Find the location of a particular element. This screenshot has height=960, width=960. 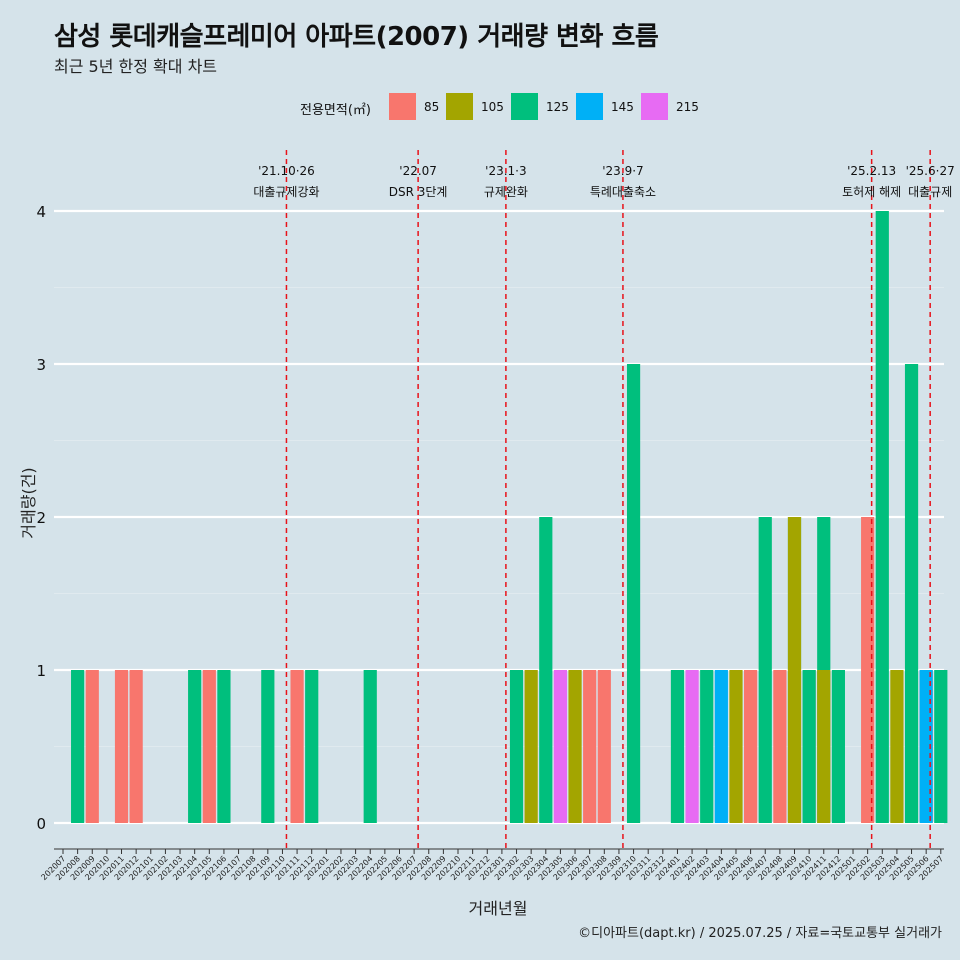

event-label-202502: 토허제 해제 is located at coordinates (871, 192).